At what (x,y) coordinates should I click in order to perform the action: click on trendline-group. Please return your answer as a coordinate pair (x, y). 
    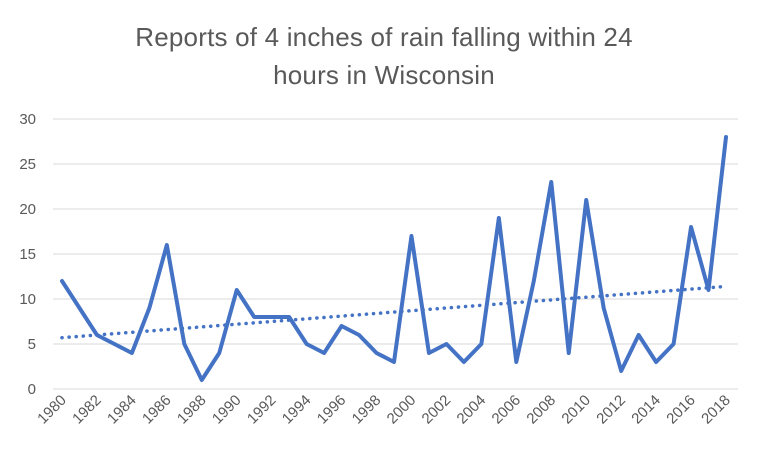
    Looking at the image, I should click on (394, 312).